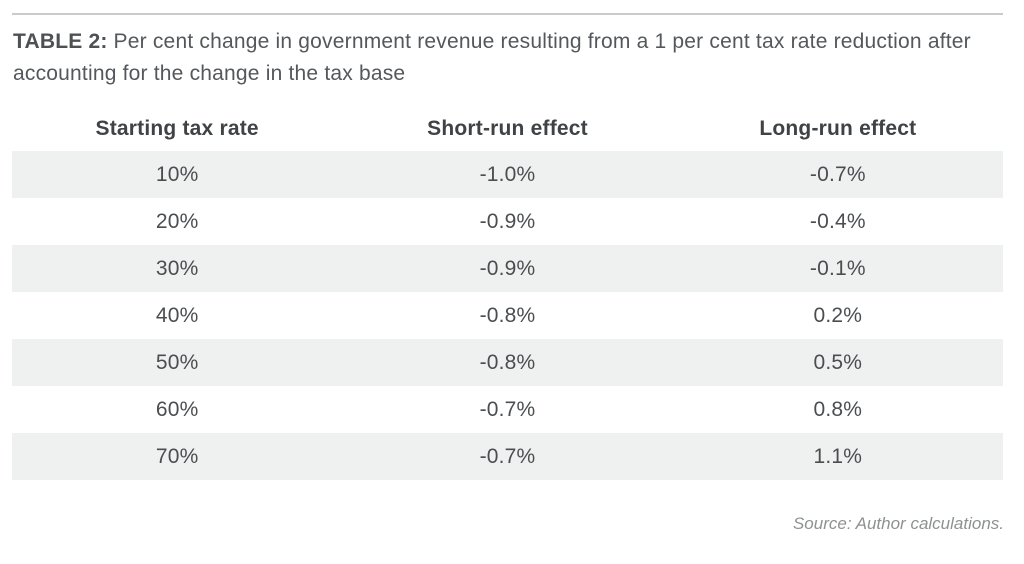 This screenshot has height=564, width=1024. Describe the element at coordinates (177, 315) in the screenshot. I see `table-cell: 40%` at that location.